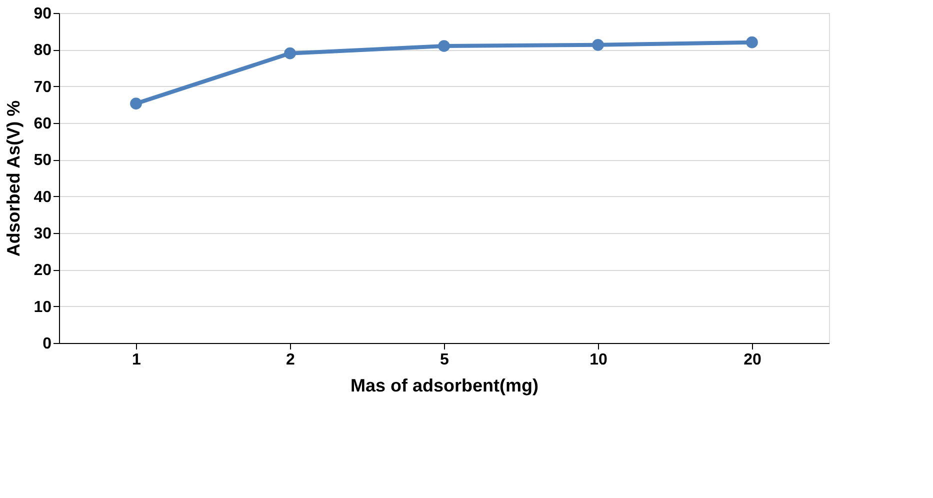 This screenshot has width=933, height=498. Describe the element at coordinates (43, 234) in the screenshot. I see `y-tick-label: 30` at that location.